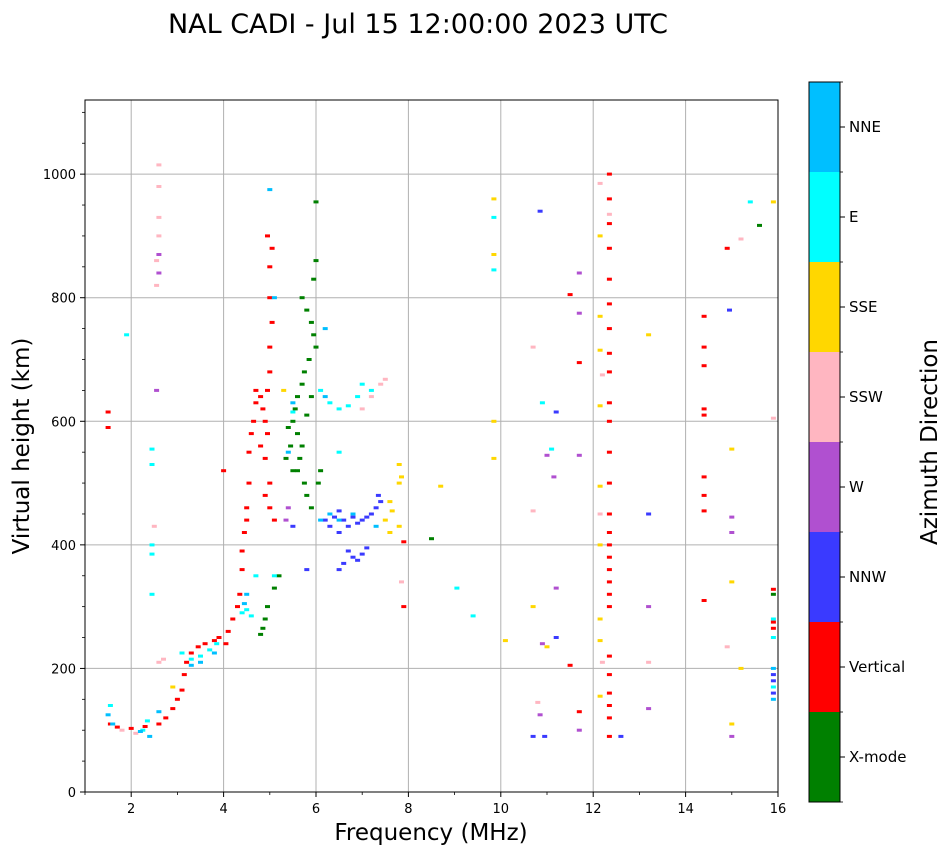  Describe the element at coordinates (316, 809) in the screenshot. I see `x-tick-label: 6` at that location.